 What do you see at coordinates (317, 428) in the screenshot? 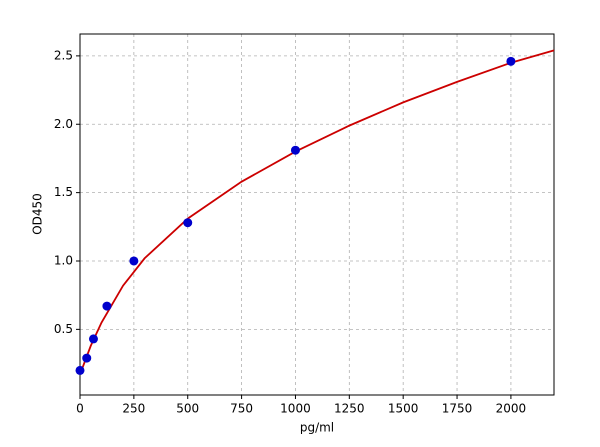
I see `x-axis-label: pg/ml` at bounding box center [317, 428].